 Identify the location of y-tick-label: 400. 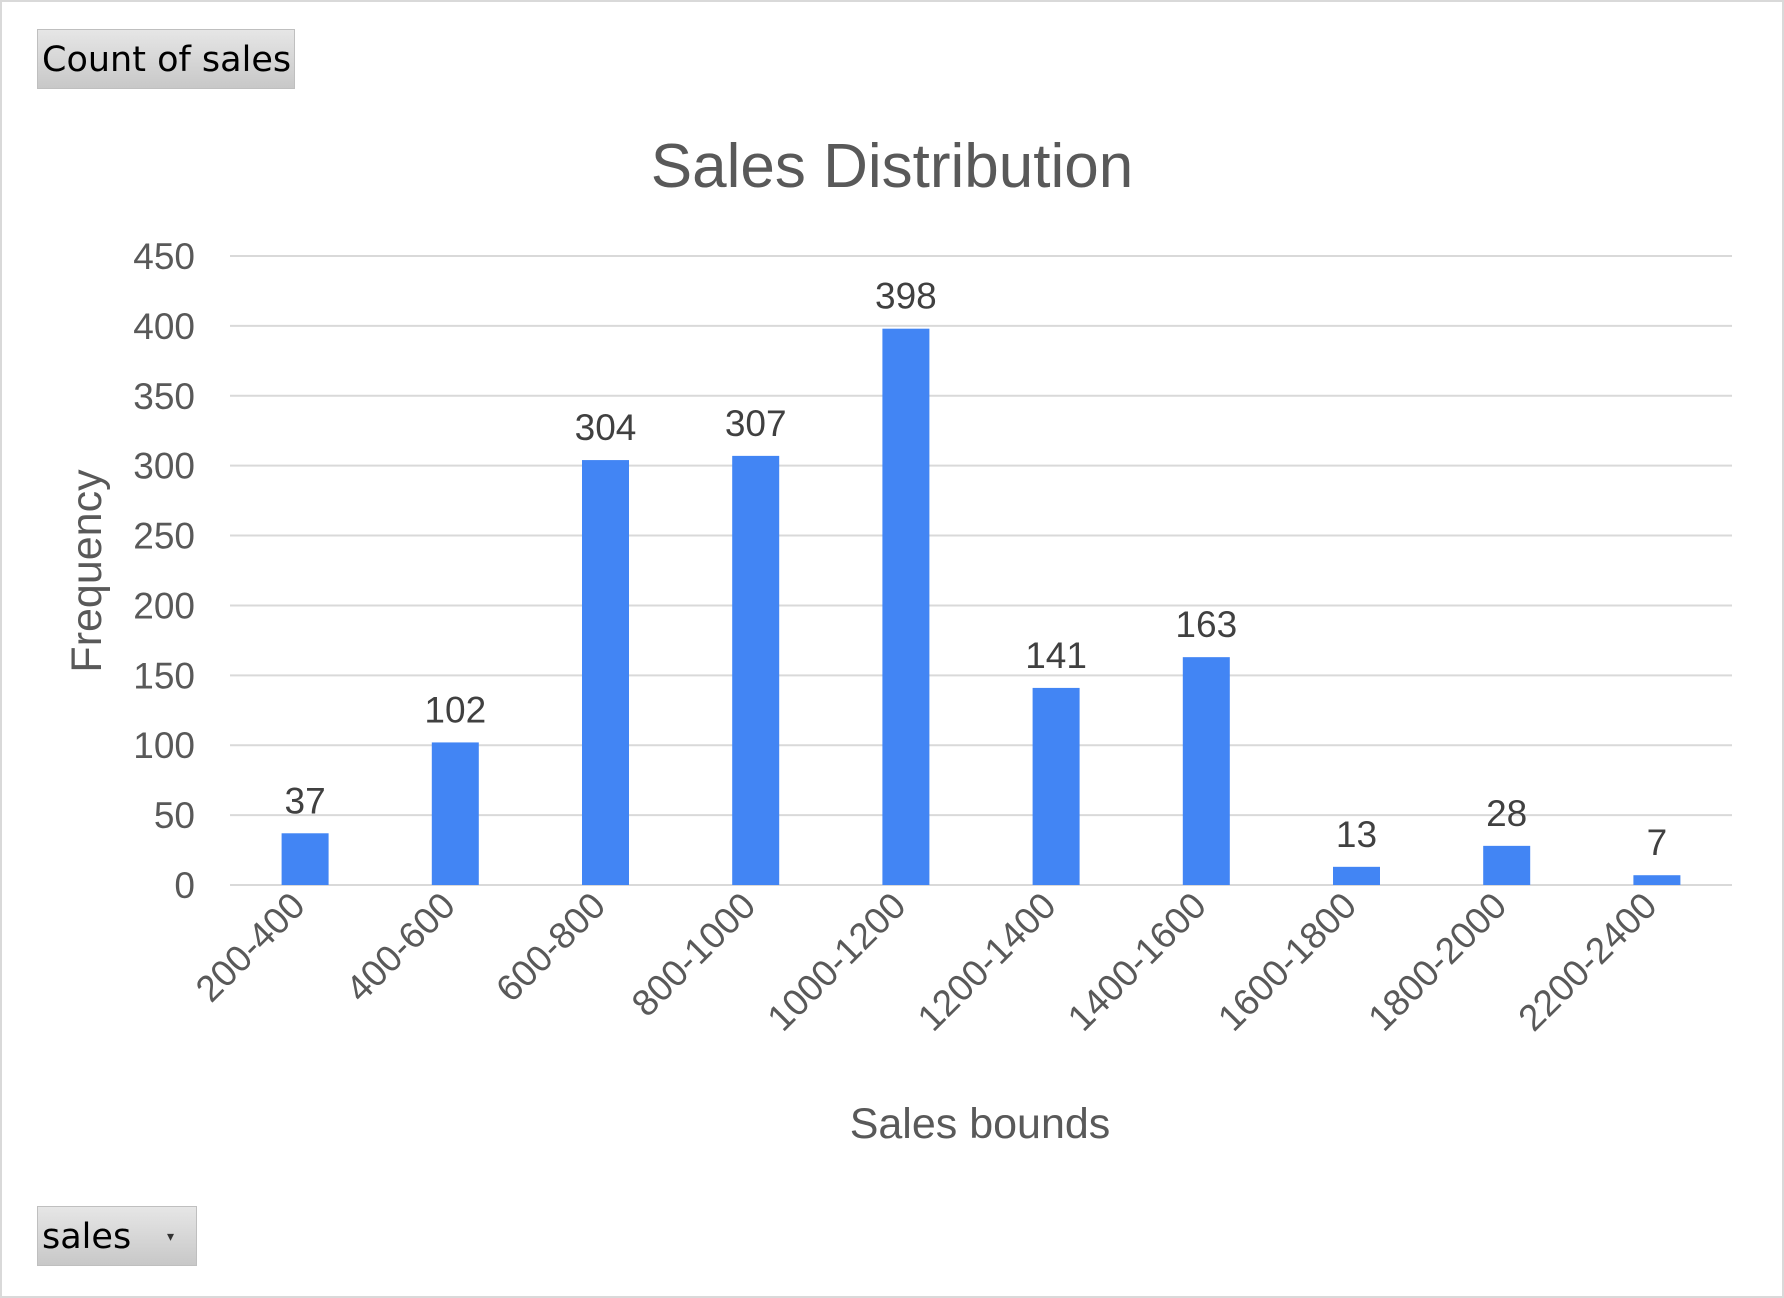
(164, 326).